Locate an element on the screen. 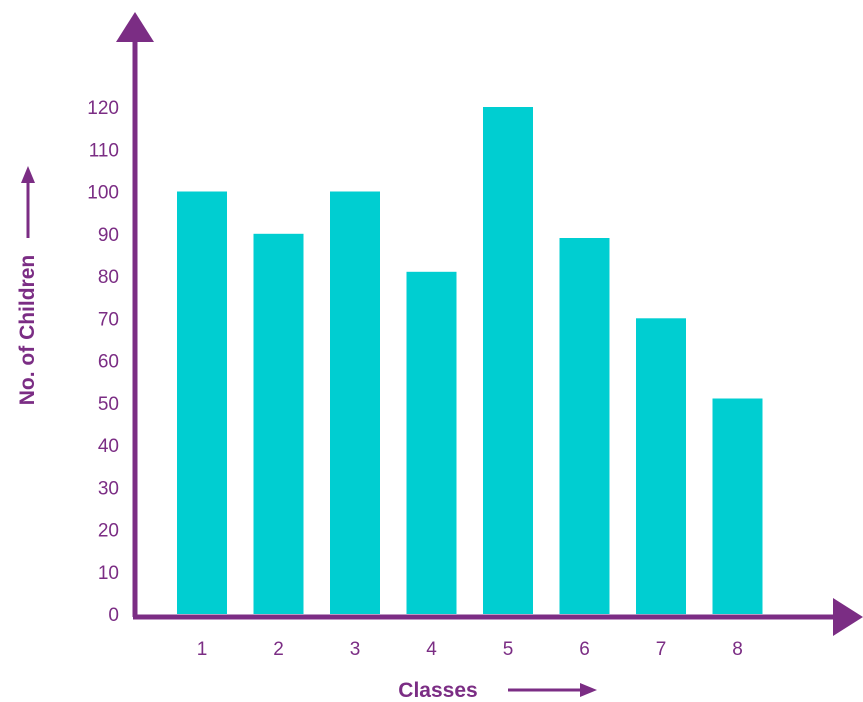  y-tick-label: 120 is located at coordinates (103, 108).